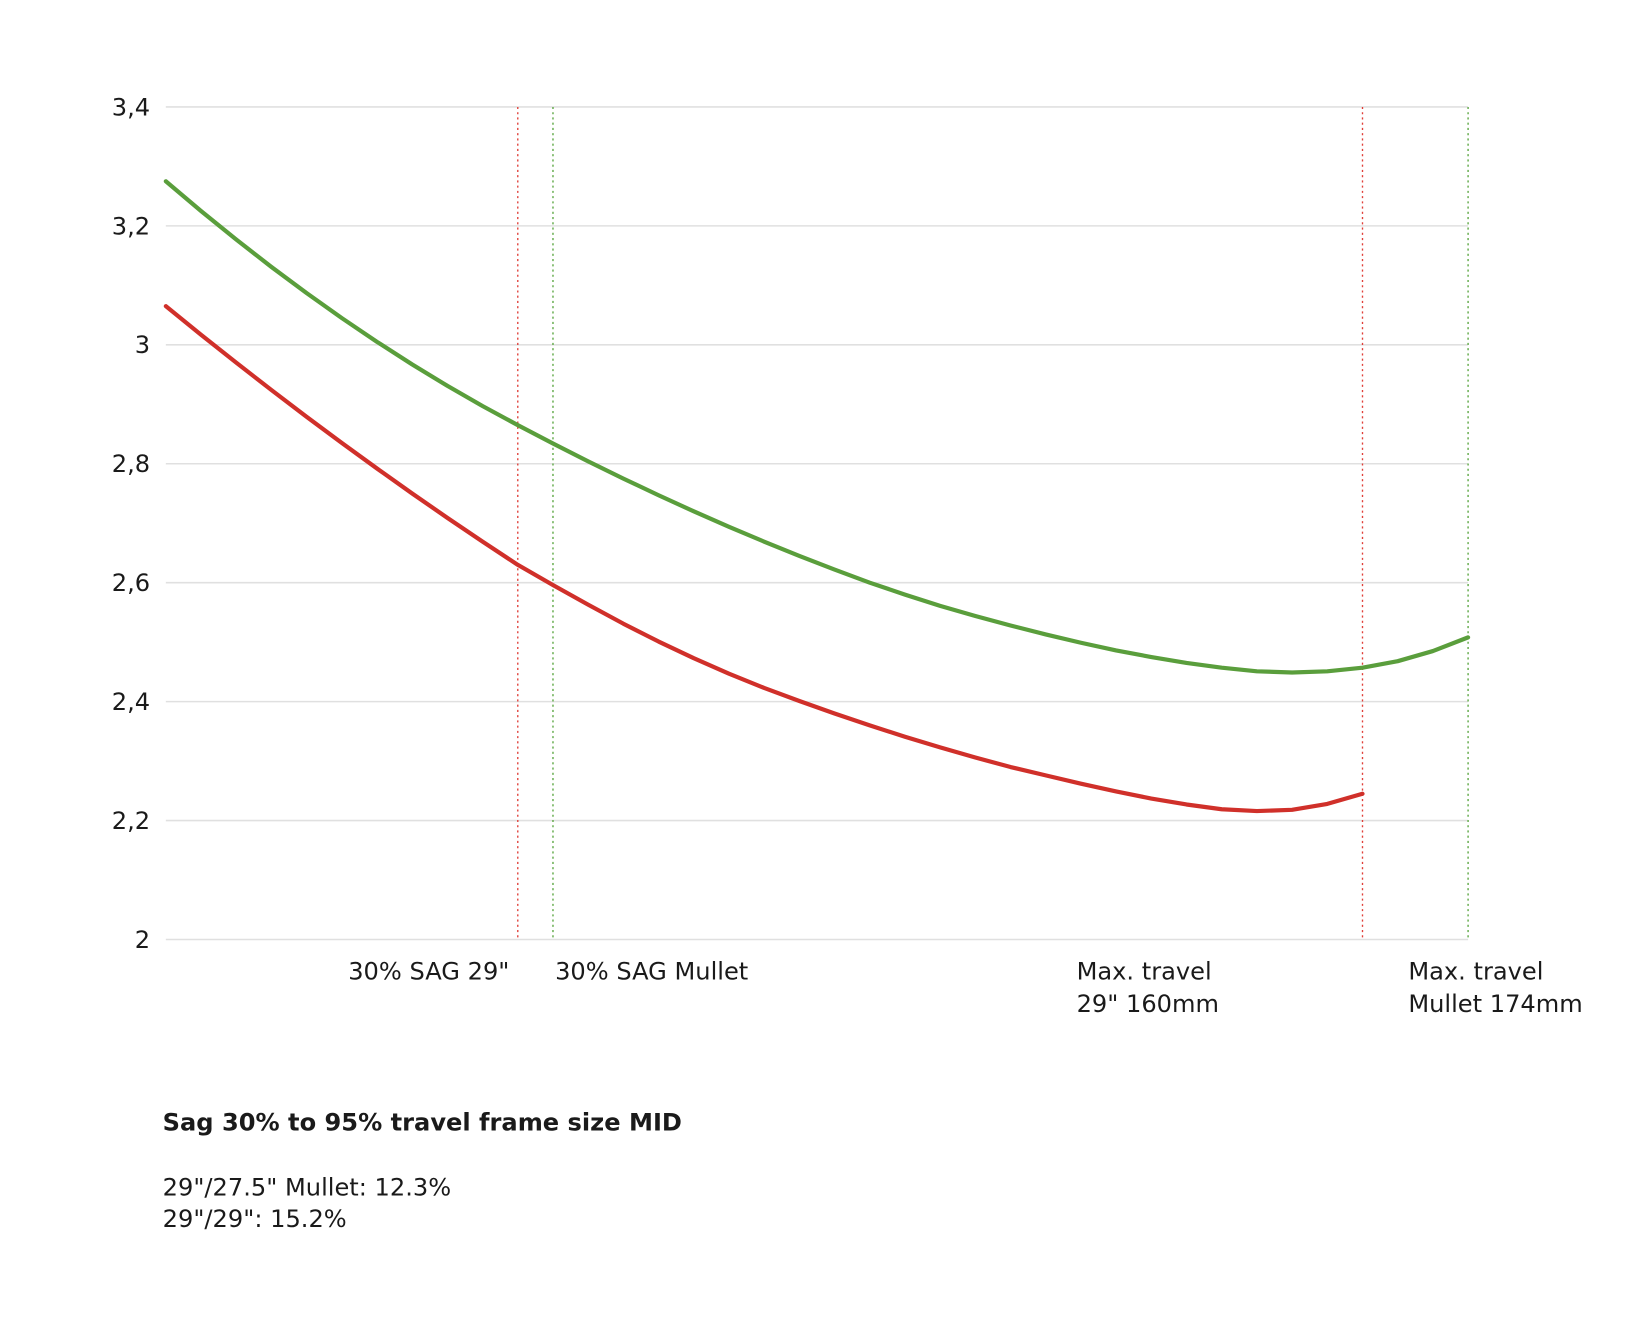 Image resolution: width=1636 pixels, height=1318 pixels. What do you see at coordinates (422, 1122) in the screenshot?
I see `caption: Sag 30% to 95% travel frame size MID` at bounding box center [422, 1122].